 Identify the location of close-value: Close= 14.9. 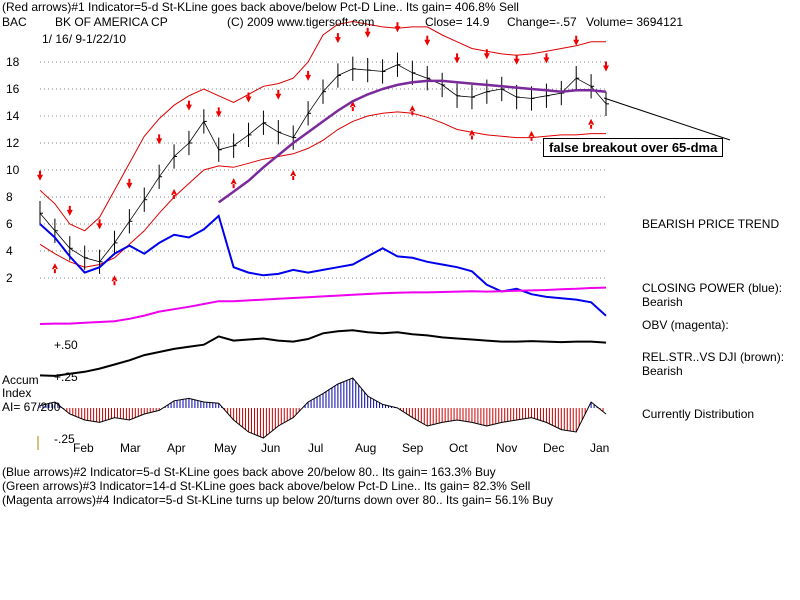
(457, 22).